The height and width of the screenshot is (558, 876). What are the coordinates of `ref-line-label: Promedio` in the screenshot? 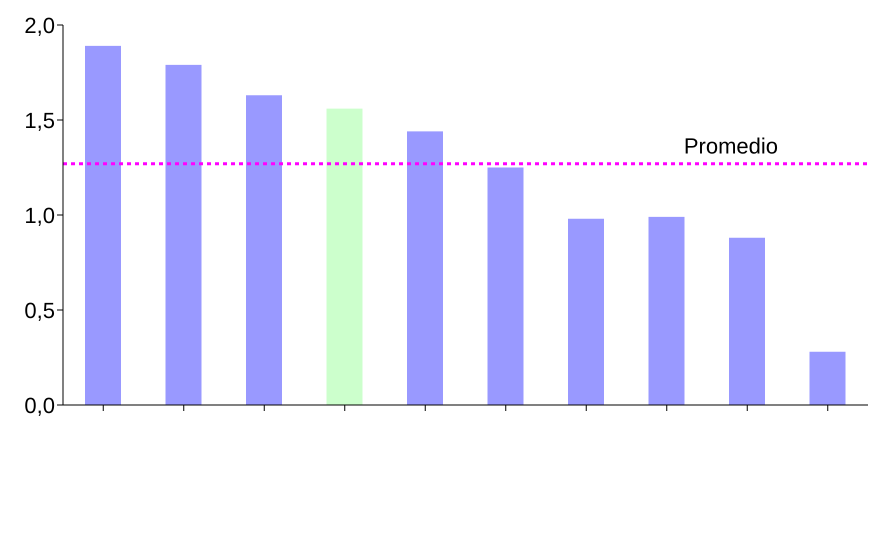 It's located at (731, 146).